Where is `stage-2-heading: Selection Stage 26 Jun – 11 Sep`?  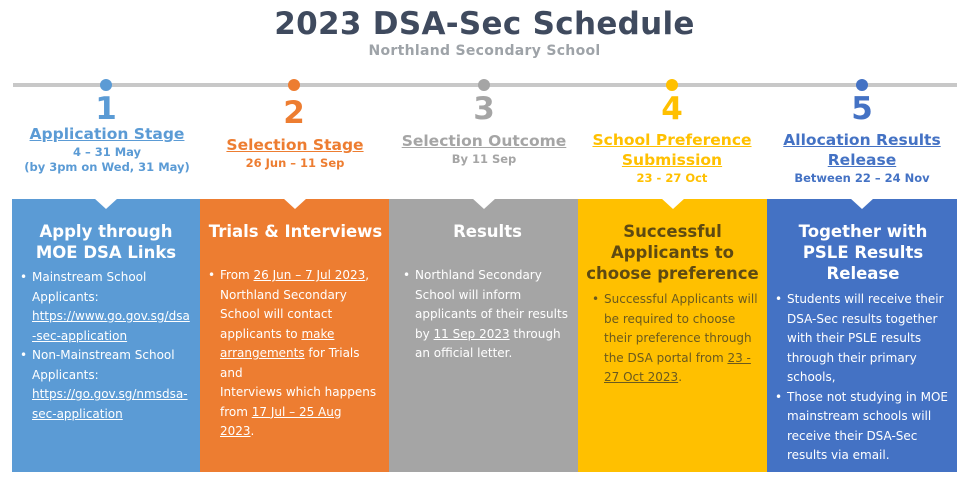 stage-2-heading: Selection Stage 26 Jun – 11 Sep is located at coordinates (295, 153).